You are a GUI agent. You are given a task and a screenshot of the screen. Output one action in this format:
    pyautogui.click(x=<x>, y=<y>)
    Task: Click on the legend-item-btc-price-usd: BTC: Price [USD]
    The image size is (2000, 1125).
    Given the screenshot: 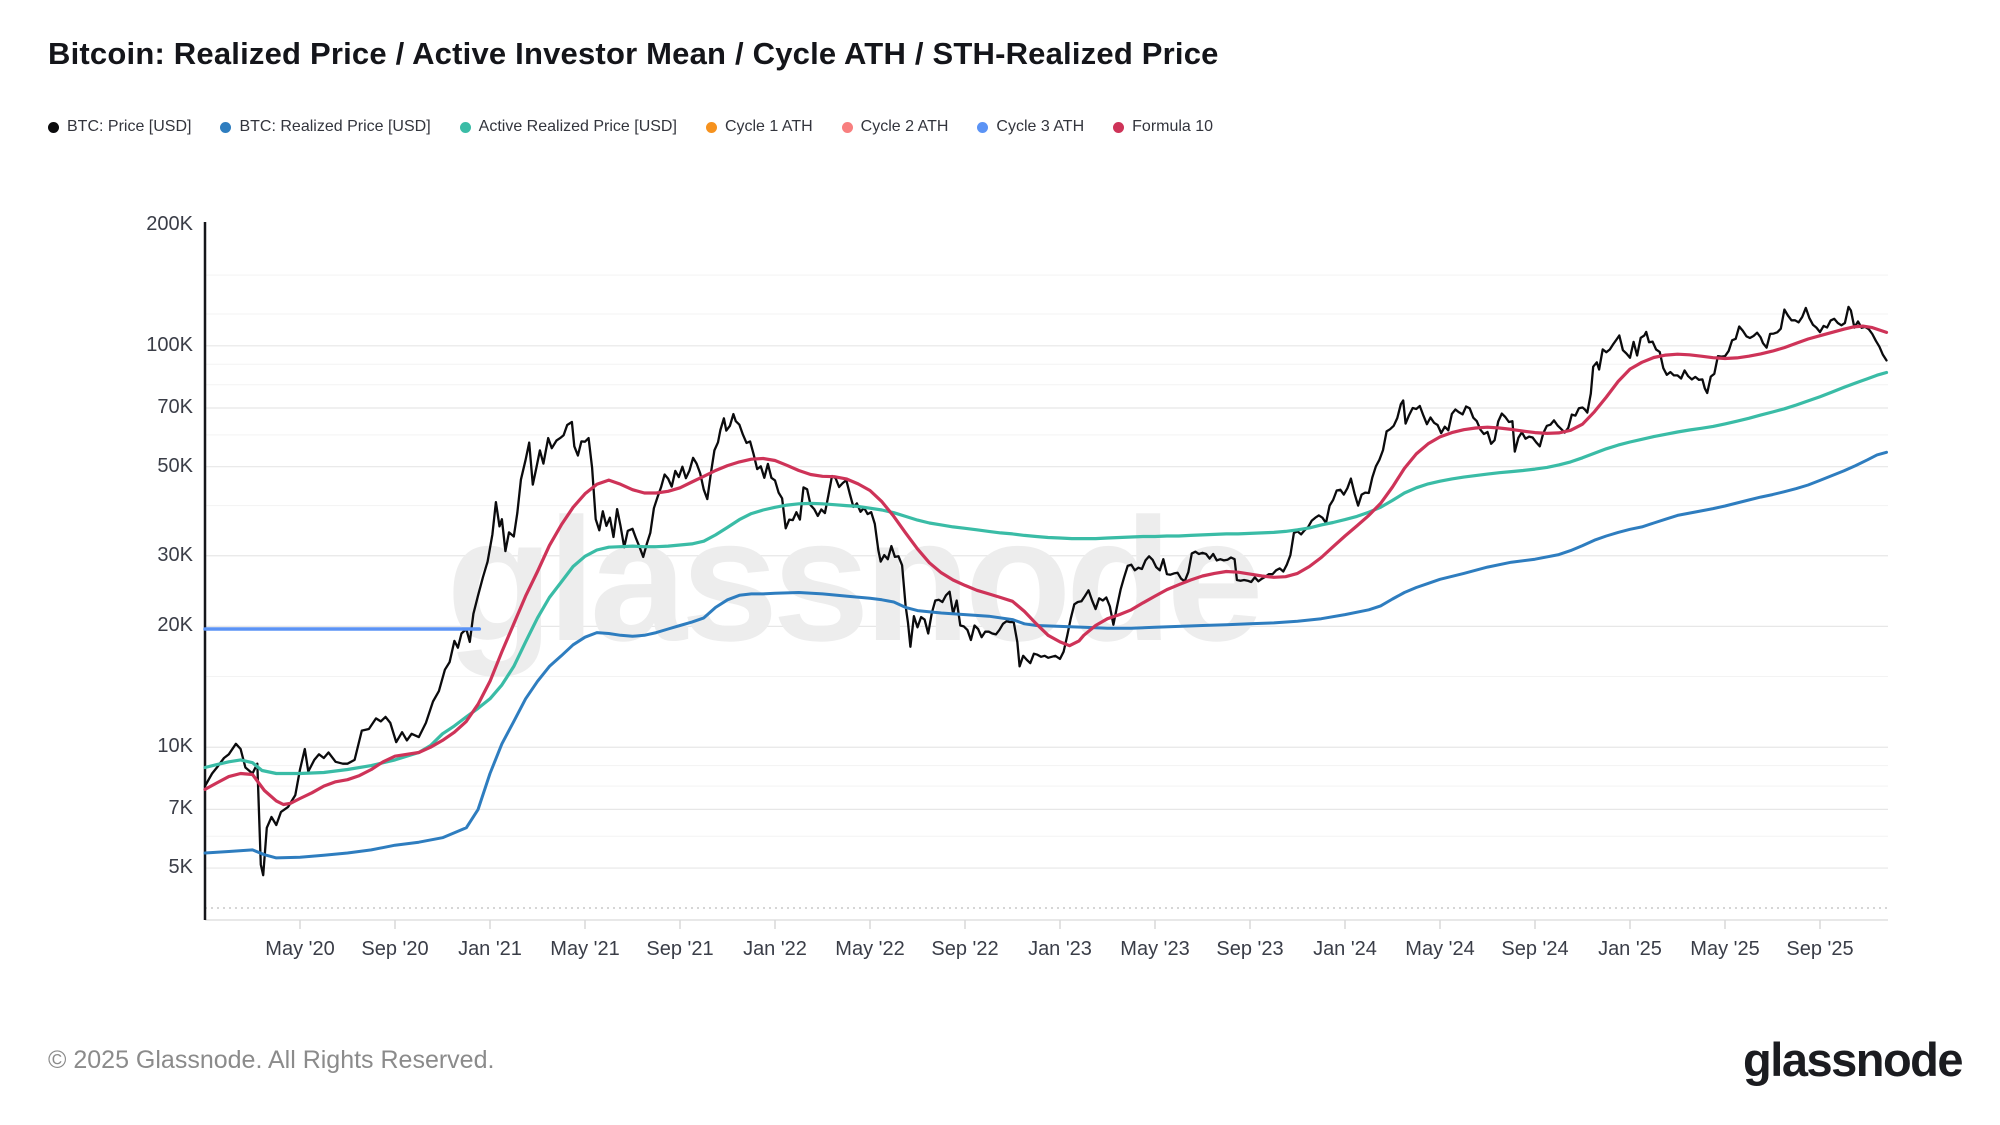 What is the action you would take?
    pyautogui.click(x=119, y=127)
    